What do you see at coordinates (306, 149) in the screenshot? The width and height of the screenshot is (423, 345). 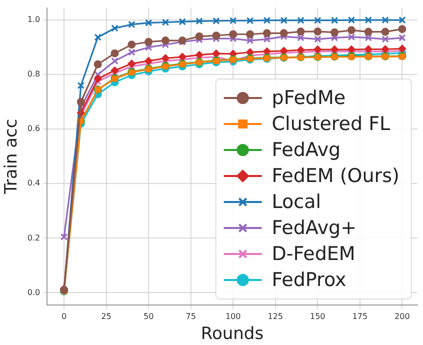 I see `legend-label: FedAvg` at bounding box center [306, 149].